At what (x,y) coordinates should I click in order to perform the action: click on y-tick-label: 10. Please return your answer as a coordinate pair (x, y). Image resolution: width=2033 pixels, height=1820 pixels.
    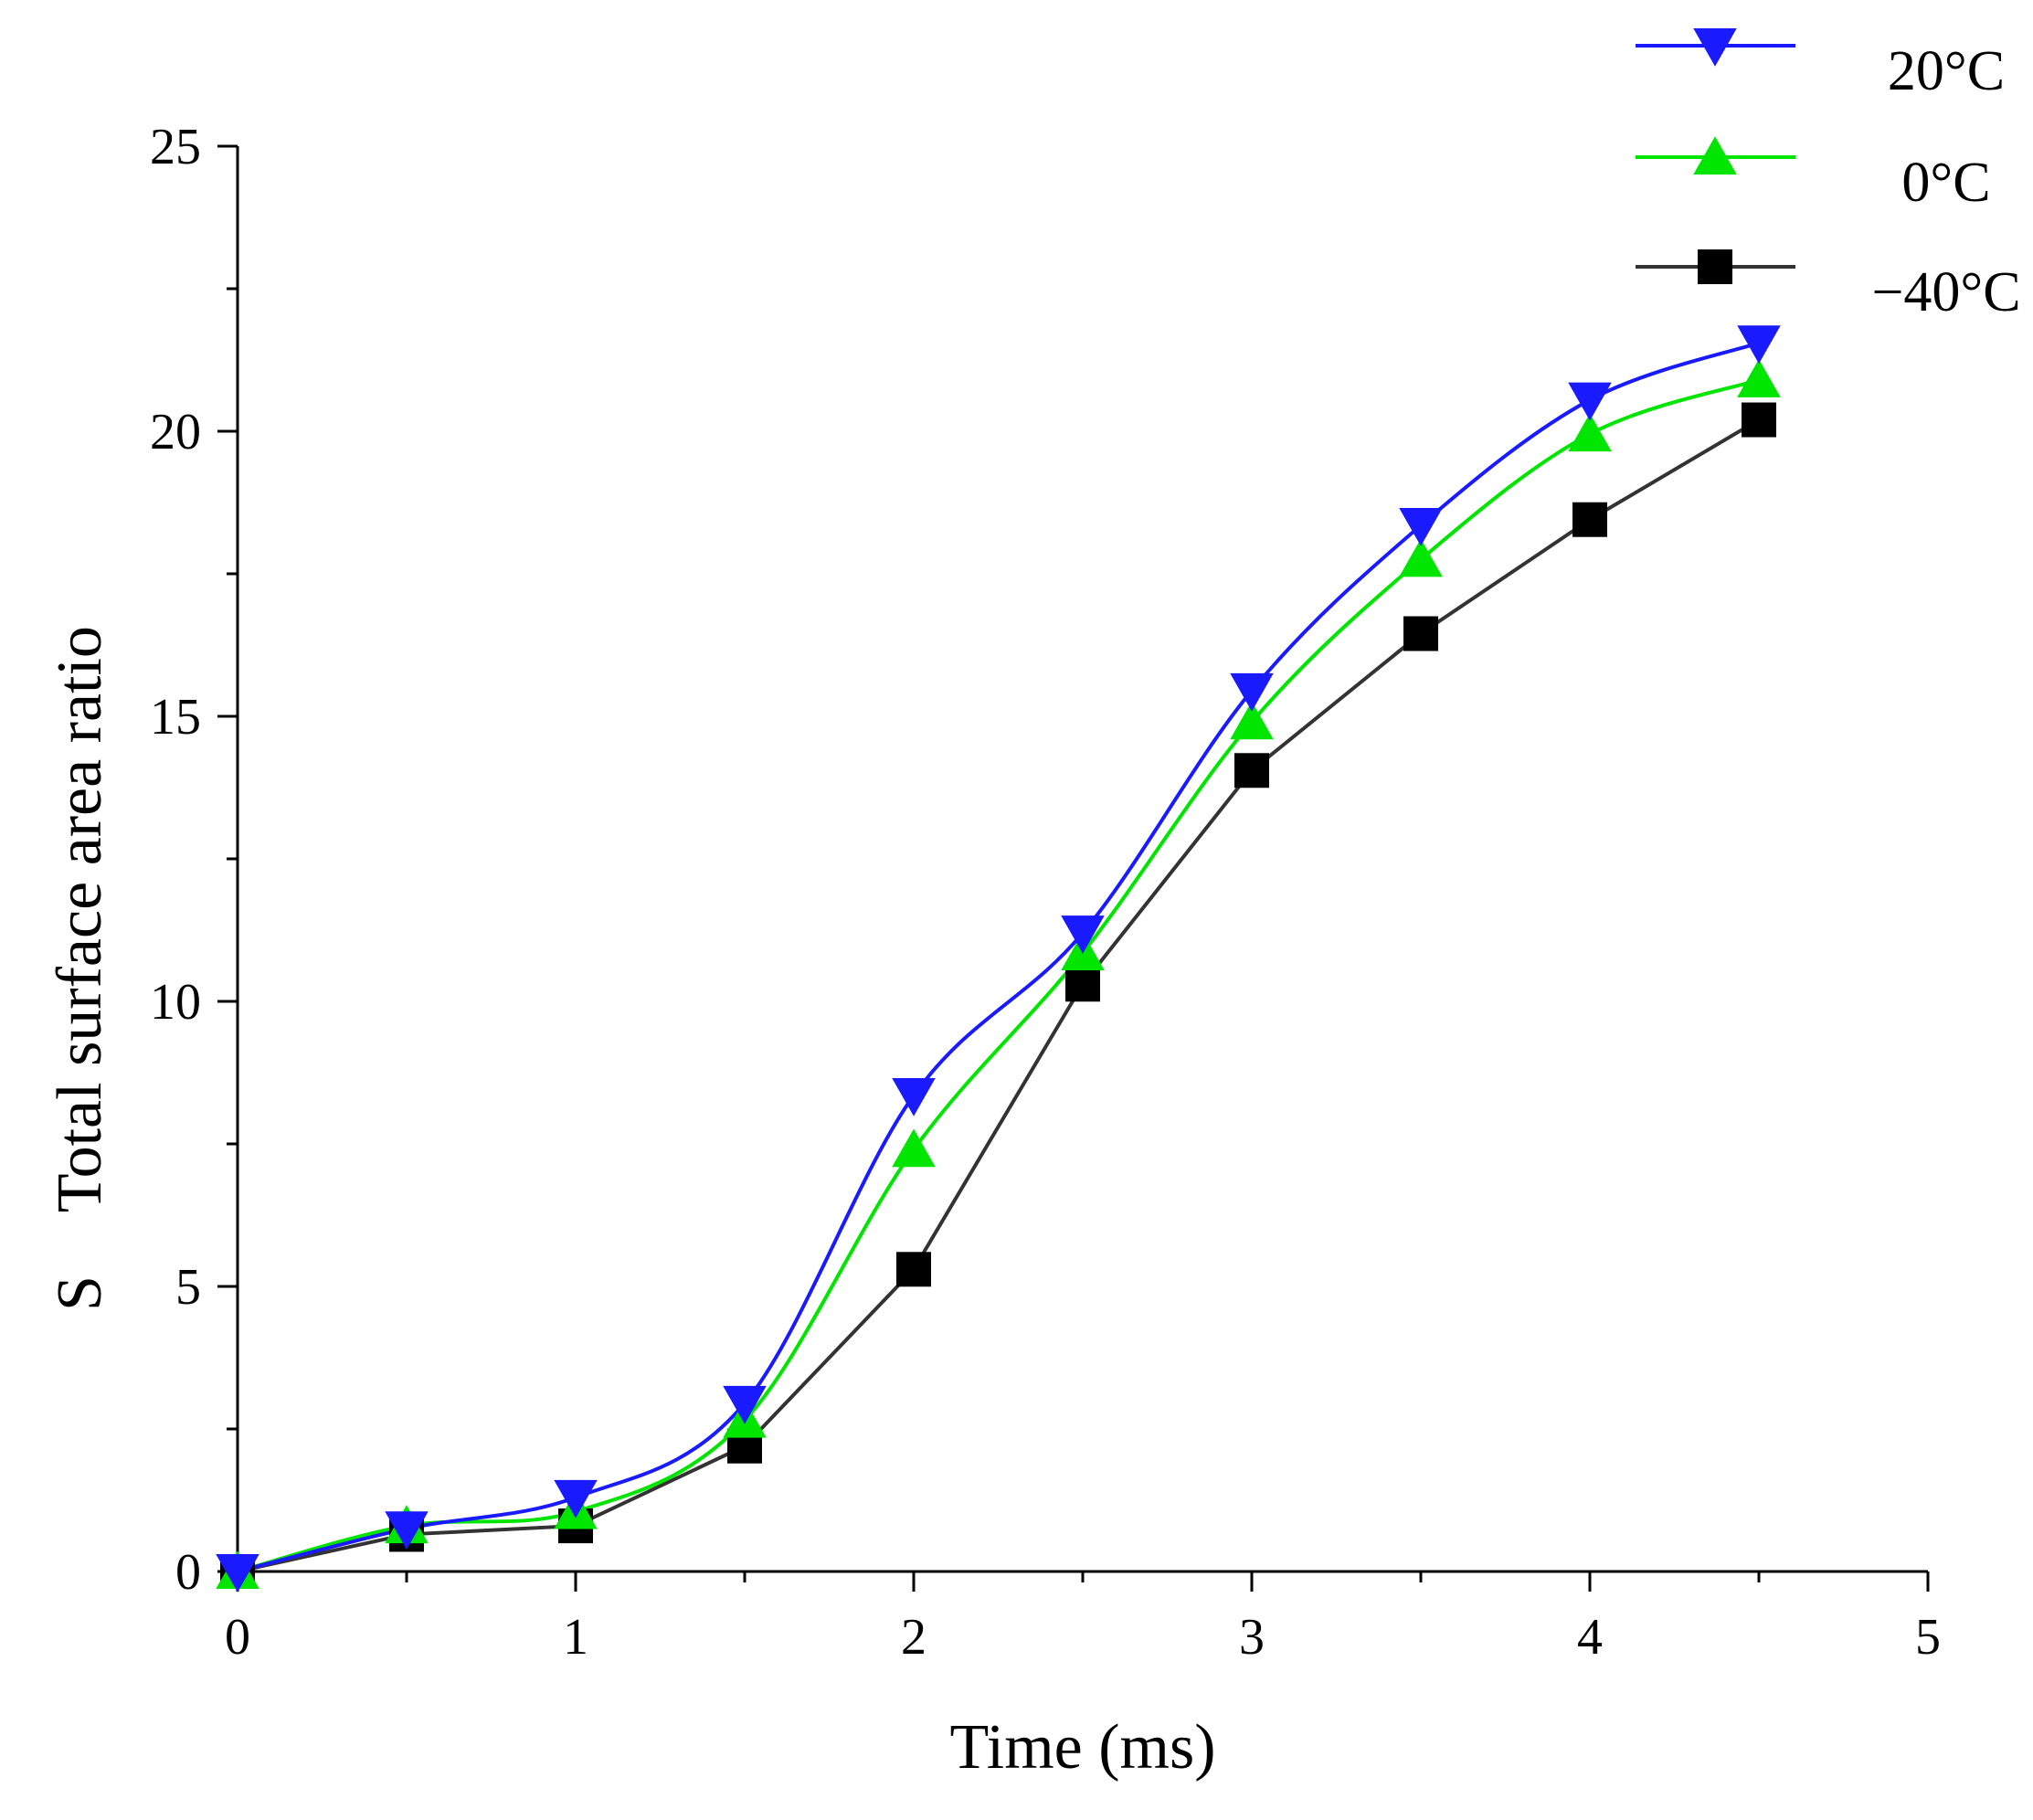
    Looking at the image, I should click on (176, 1003).